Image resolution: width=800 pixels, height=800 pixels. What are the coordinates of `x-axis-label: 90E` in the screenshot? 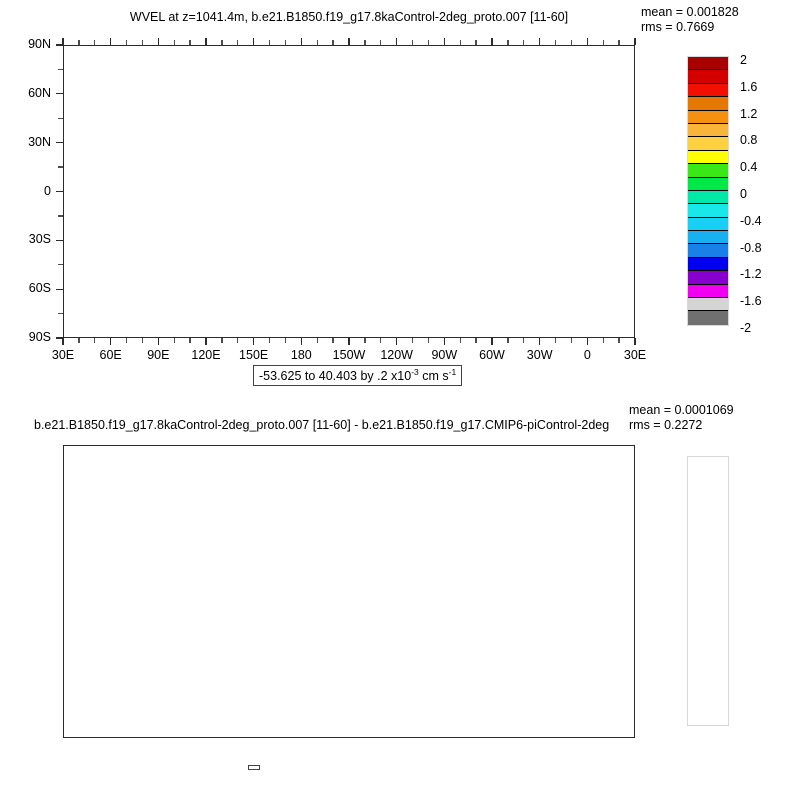 It's located at (158, 355).